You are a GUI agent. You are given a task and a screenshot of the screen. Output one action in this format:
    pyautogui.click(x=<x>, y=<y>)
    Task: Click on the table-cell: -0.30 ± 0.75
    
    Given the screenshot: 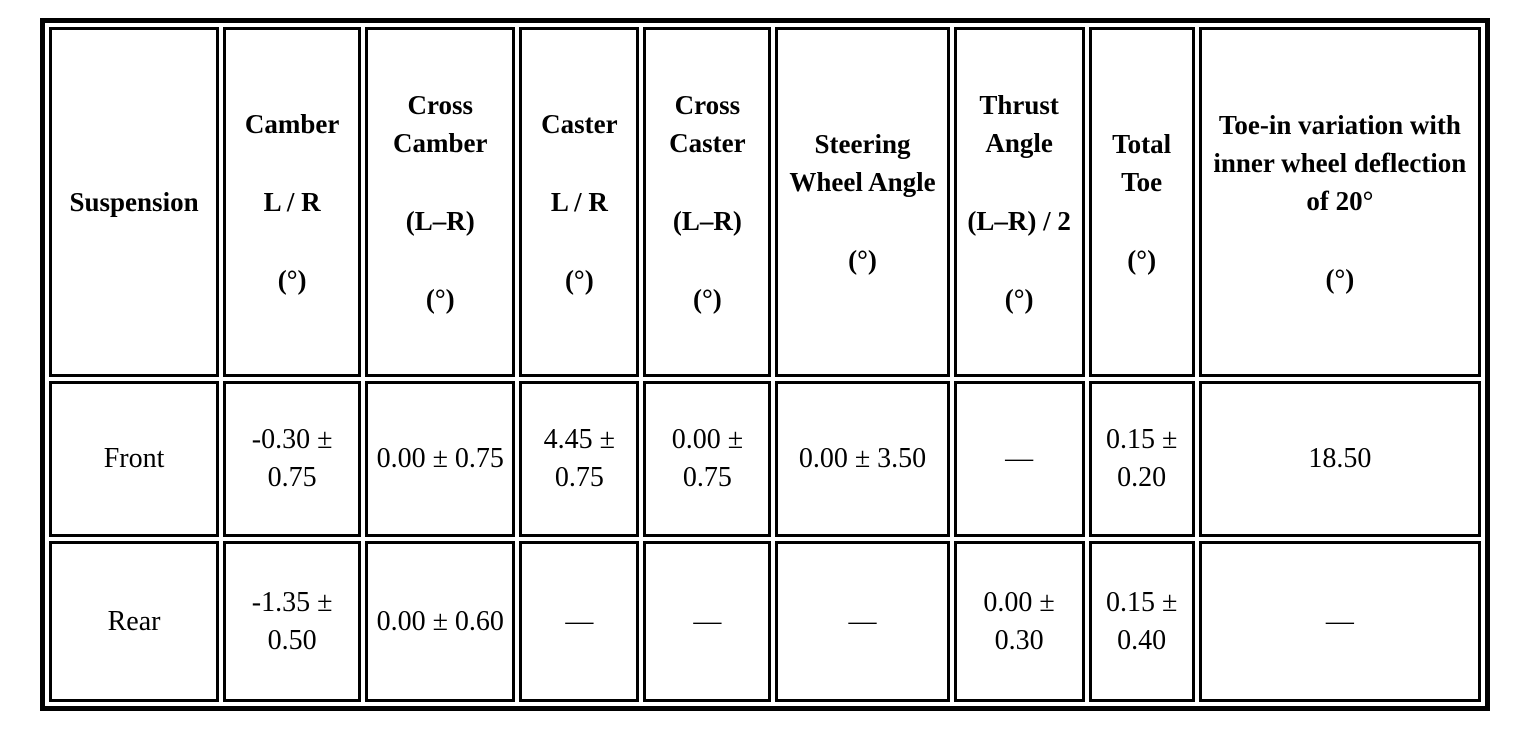 What is the action you would take?
    pyautogui.click(x=292, y=459)
    